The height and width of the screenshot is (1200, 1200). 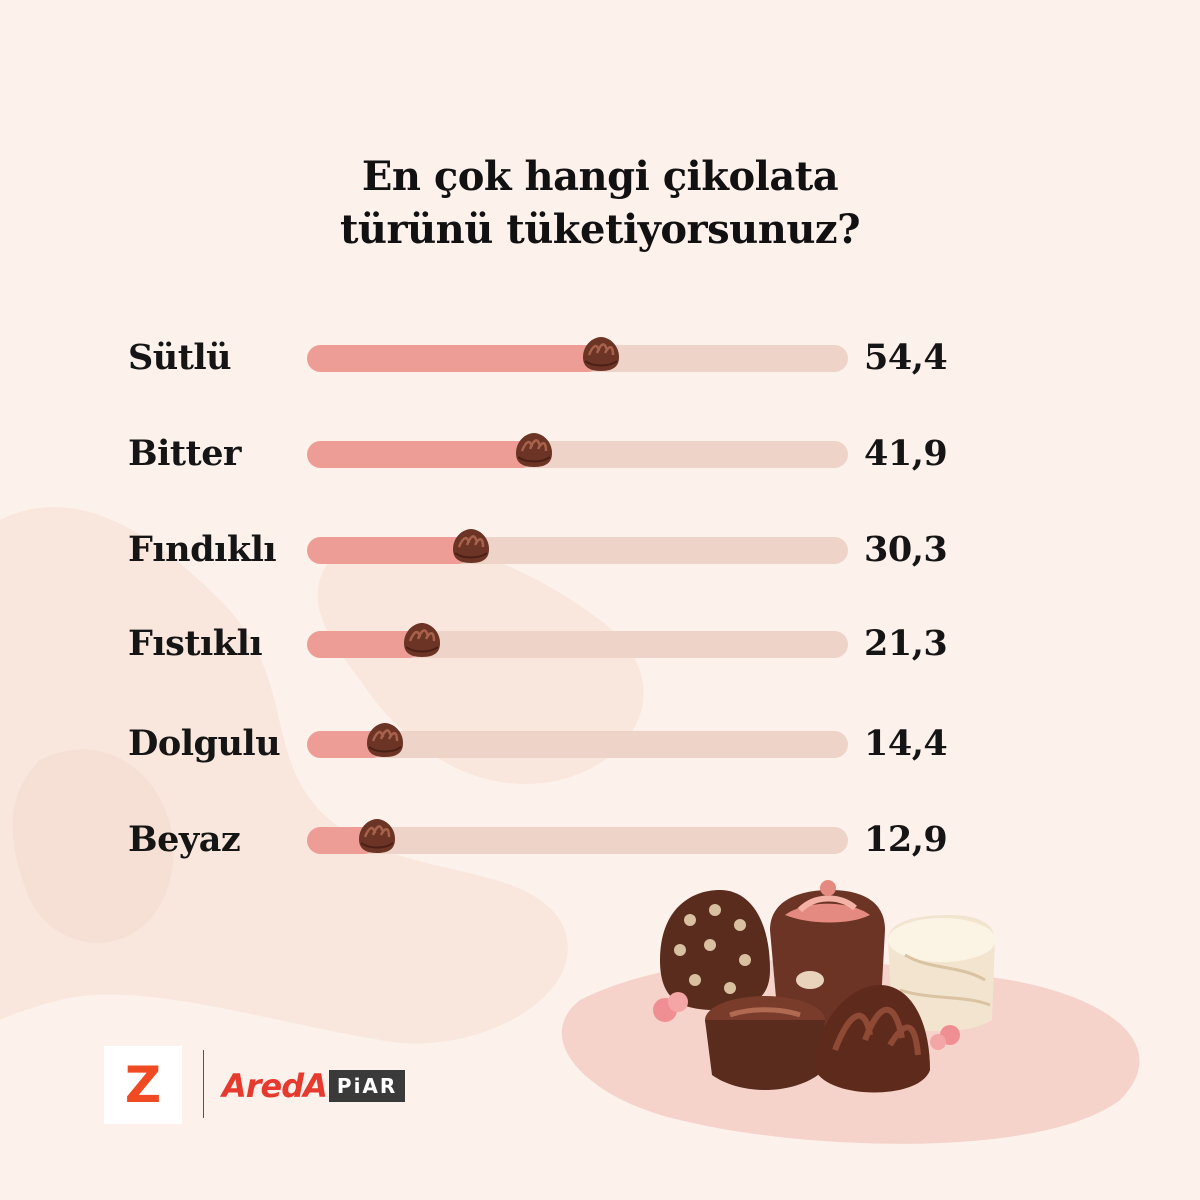 What do you see at coordinates (275, 1086) in the screenshot?
I see `areda-wordmark: AredA` at bounding box center [275, 1086].